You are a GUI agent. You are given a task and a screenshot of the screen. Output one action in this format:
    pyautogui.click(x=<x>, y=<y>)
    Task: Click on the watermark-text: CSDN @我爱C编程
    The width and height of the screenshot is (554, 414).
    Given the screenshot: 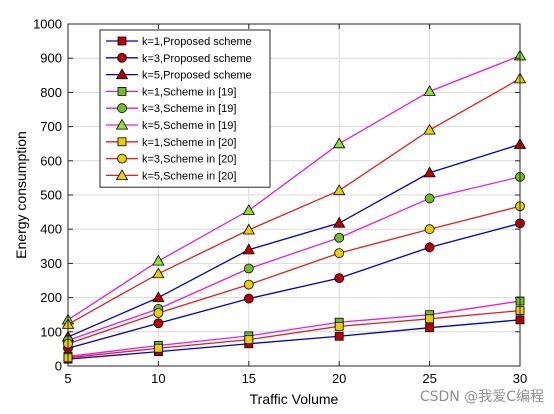 What is the action you would take?
    pyautogui.click(x=481, y=397)
    